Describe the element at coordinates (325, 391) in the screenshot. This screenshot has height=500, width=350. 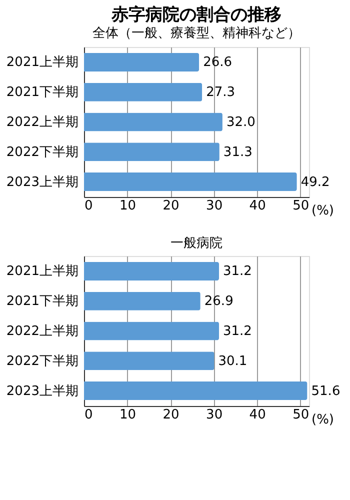
I see `data-label: 51.6` at that location.